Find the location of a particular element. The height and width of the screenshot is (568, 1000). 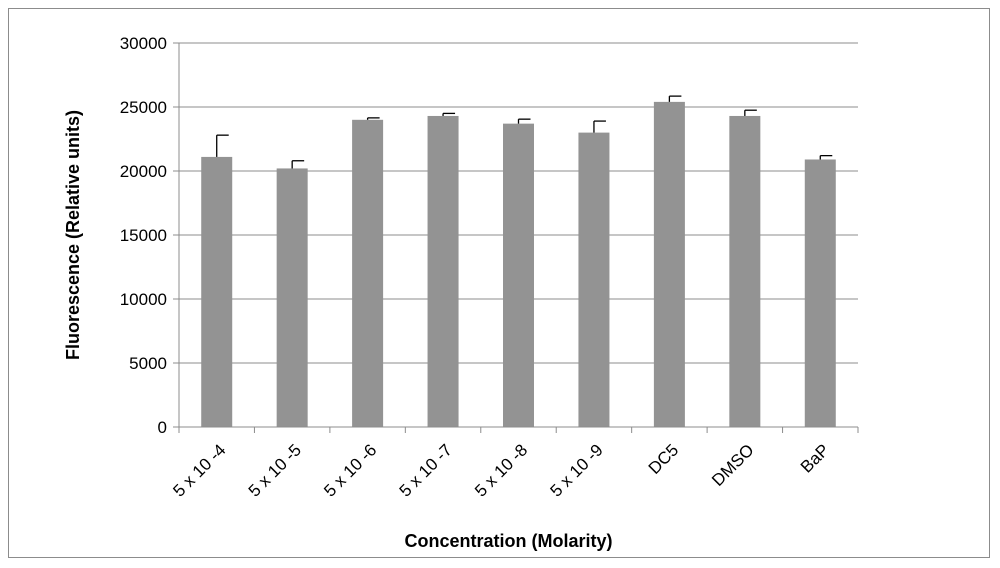

x-tick-label: 5 x 10 -8 is located at coordinates (501, 470).